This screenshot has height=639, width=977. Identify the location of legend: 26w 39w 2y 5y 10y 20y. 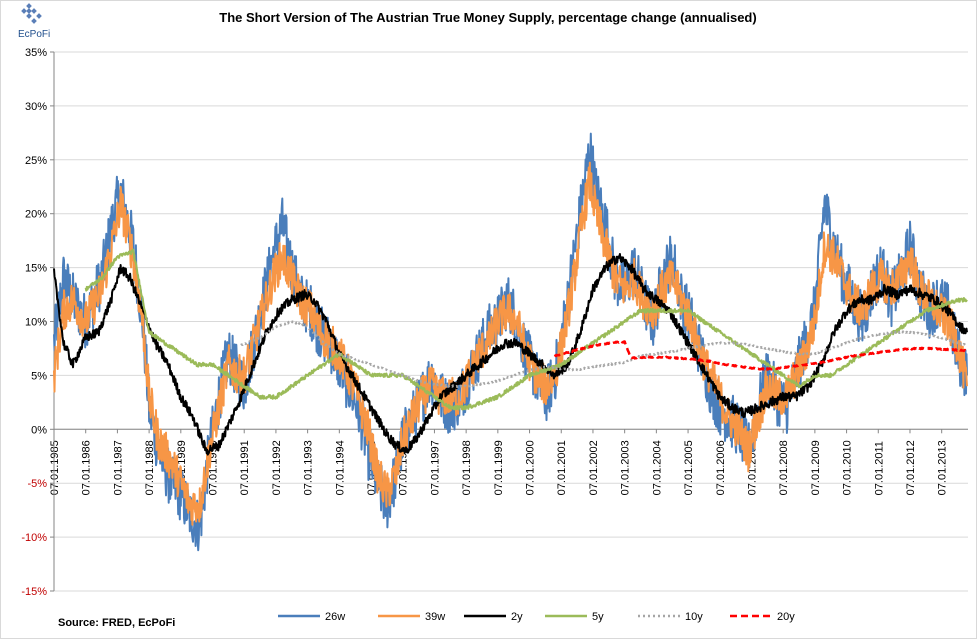
(536, 617).